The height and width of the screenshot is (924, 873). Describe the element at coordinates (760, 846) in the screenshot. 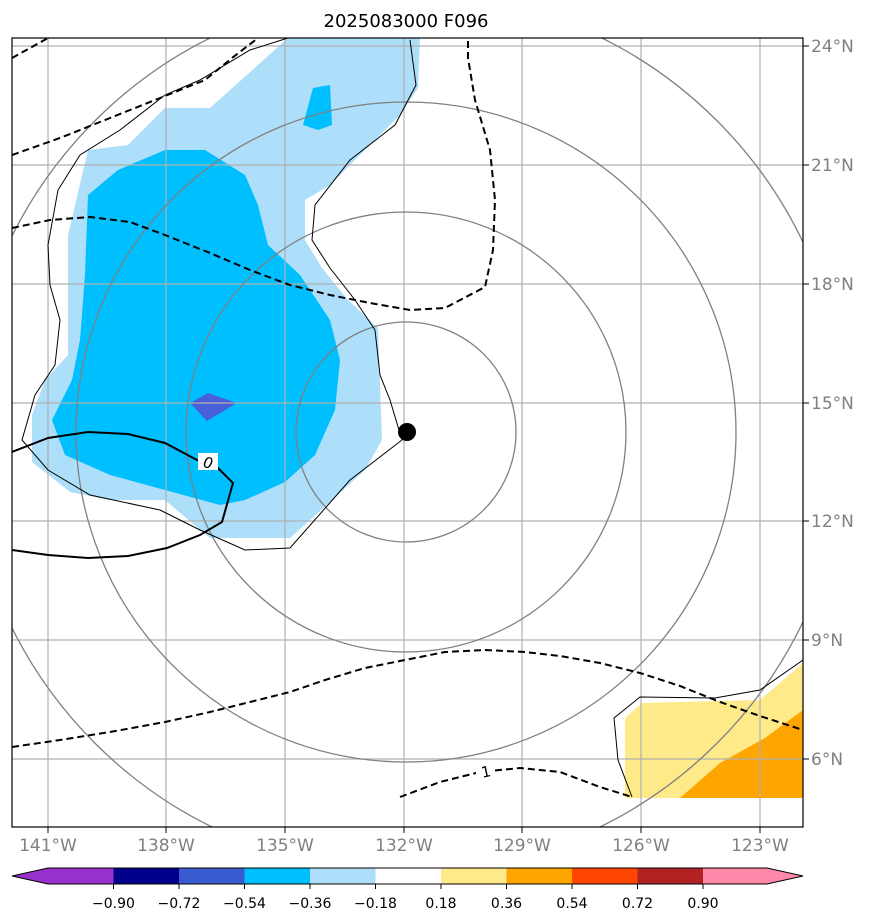

I see `lon-label-123w: 123°W` at that location.